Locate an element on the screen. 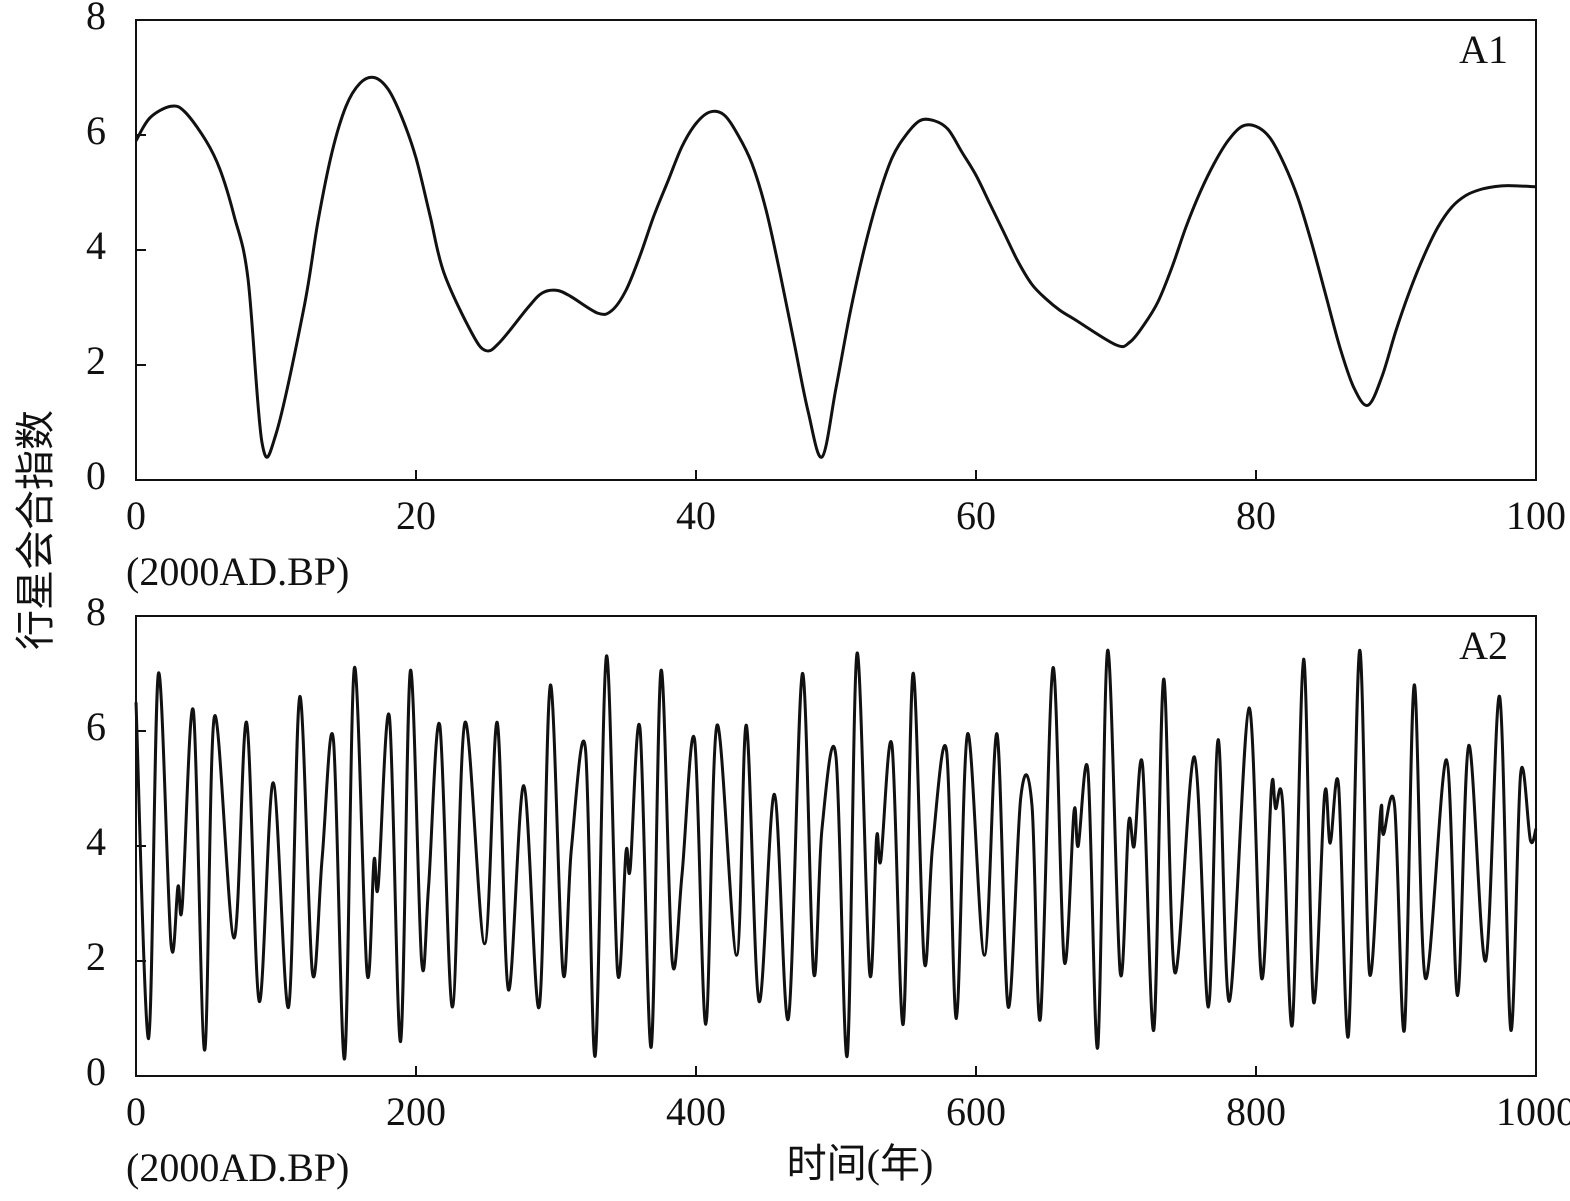 Image resolution: width=1570 pixels, height=1201 pixels. x-tick-label: 800 is located at coordinates (1256, 1111).